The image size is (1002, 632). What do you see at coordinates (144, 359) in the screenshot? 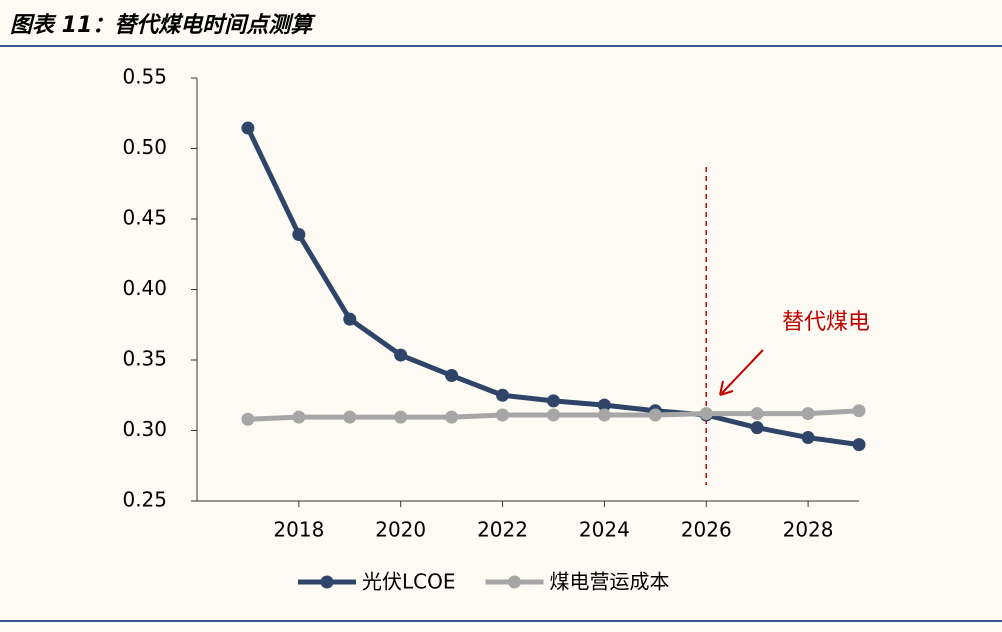
I see `y-tick-label: 0.35` at bounding box center [144, 359].